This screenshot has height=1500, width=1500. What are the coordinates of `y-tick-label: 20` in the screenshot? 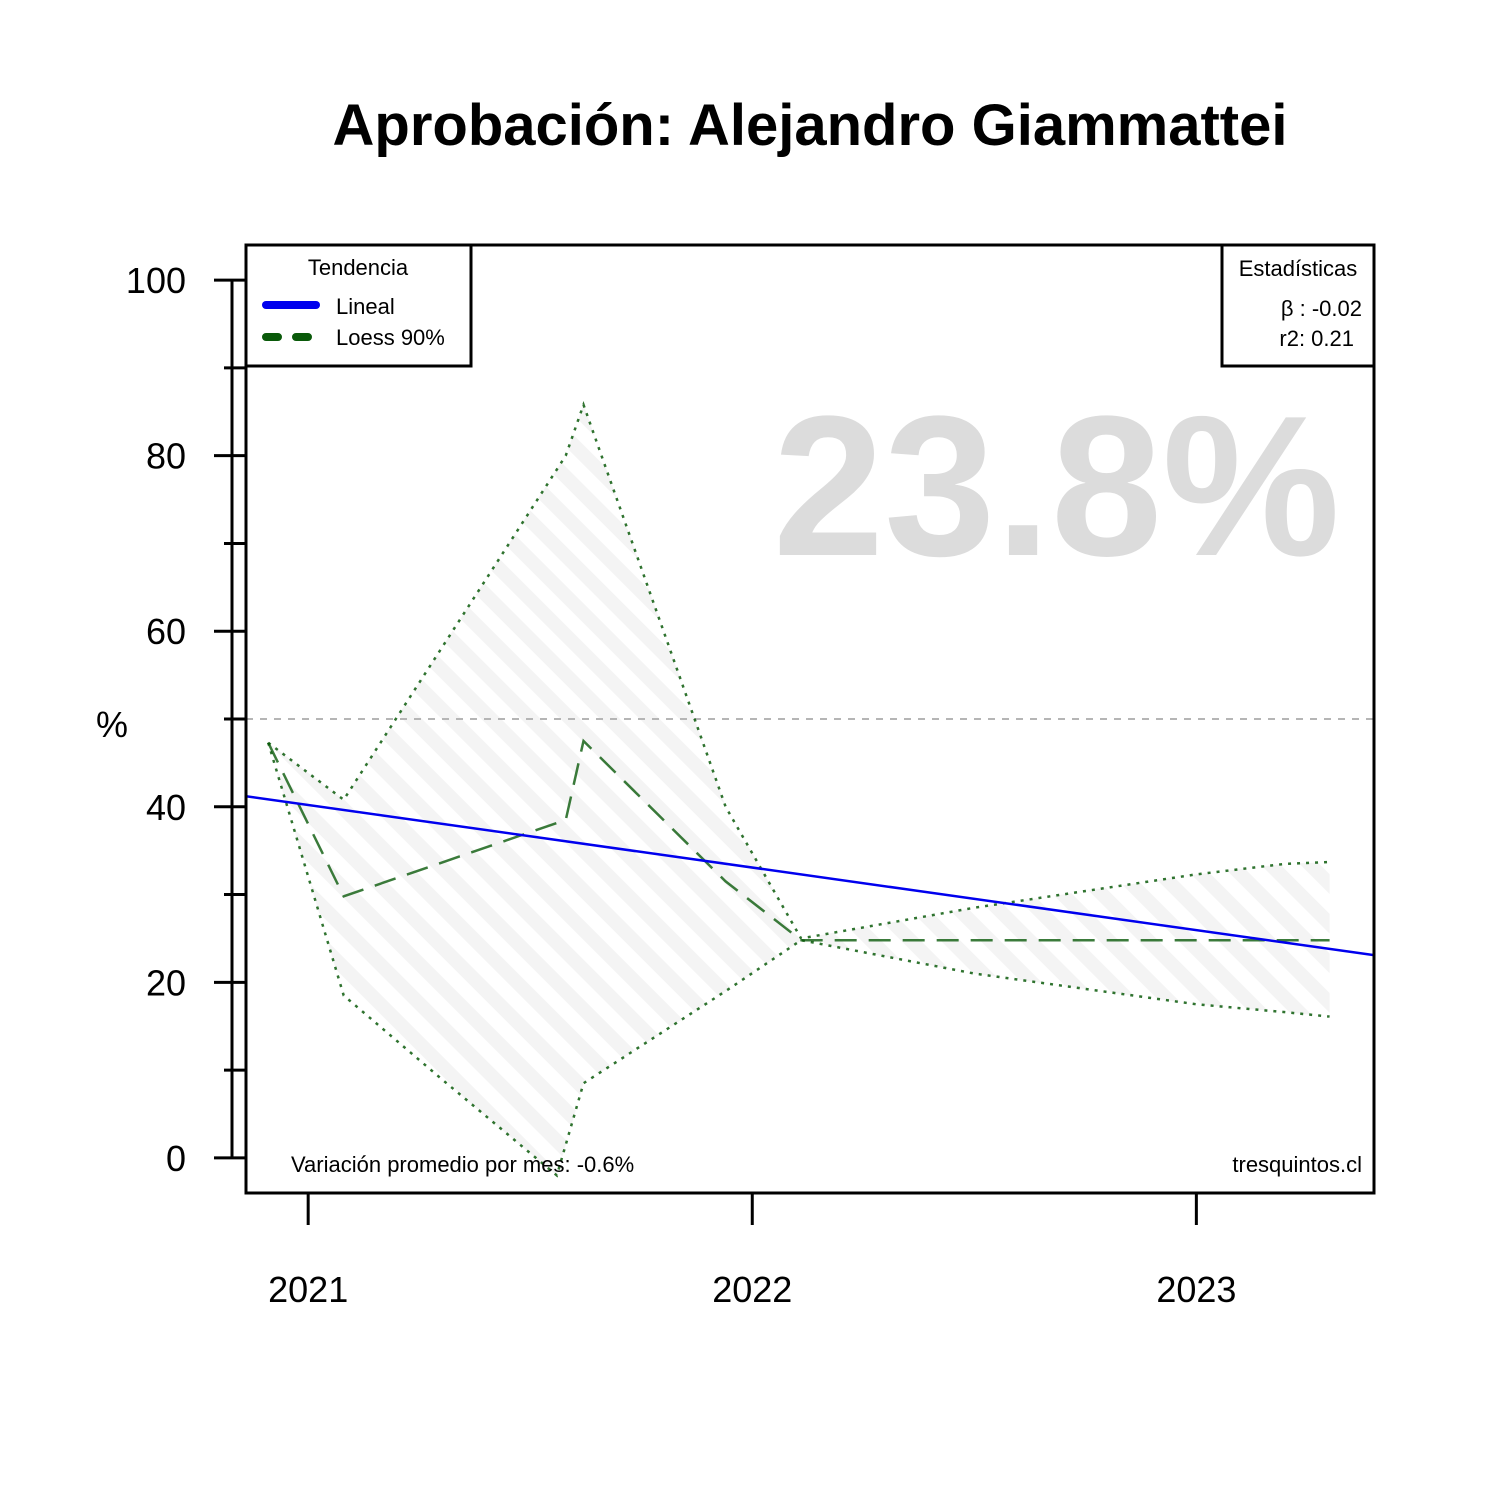 It's located at (166, 982).